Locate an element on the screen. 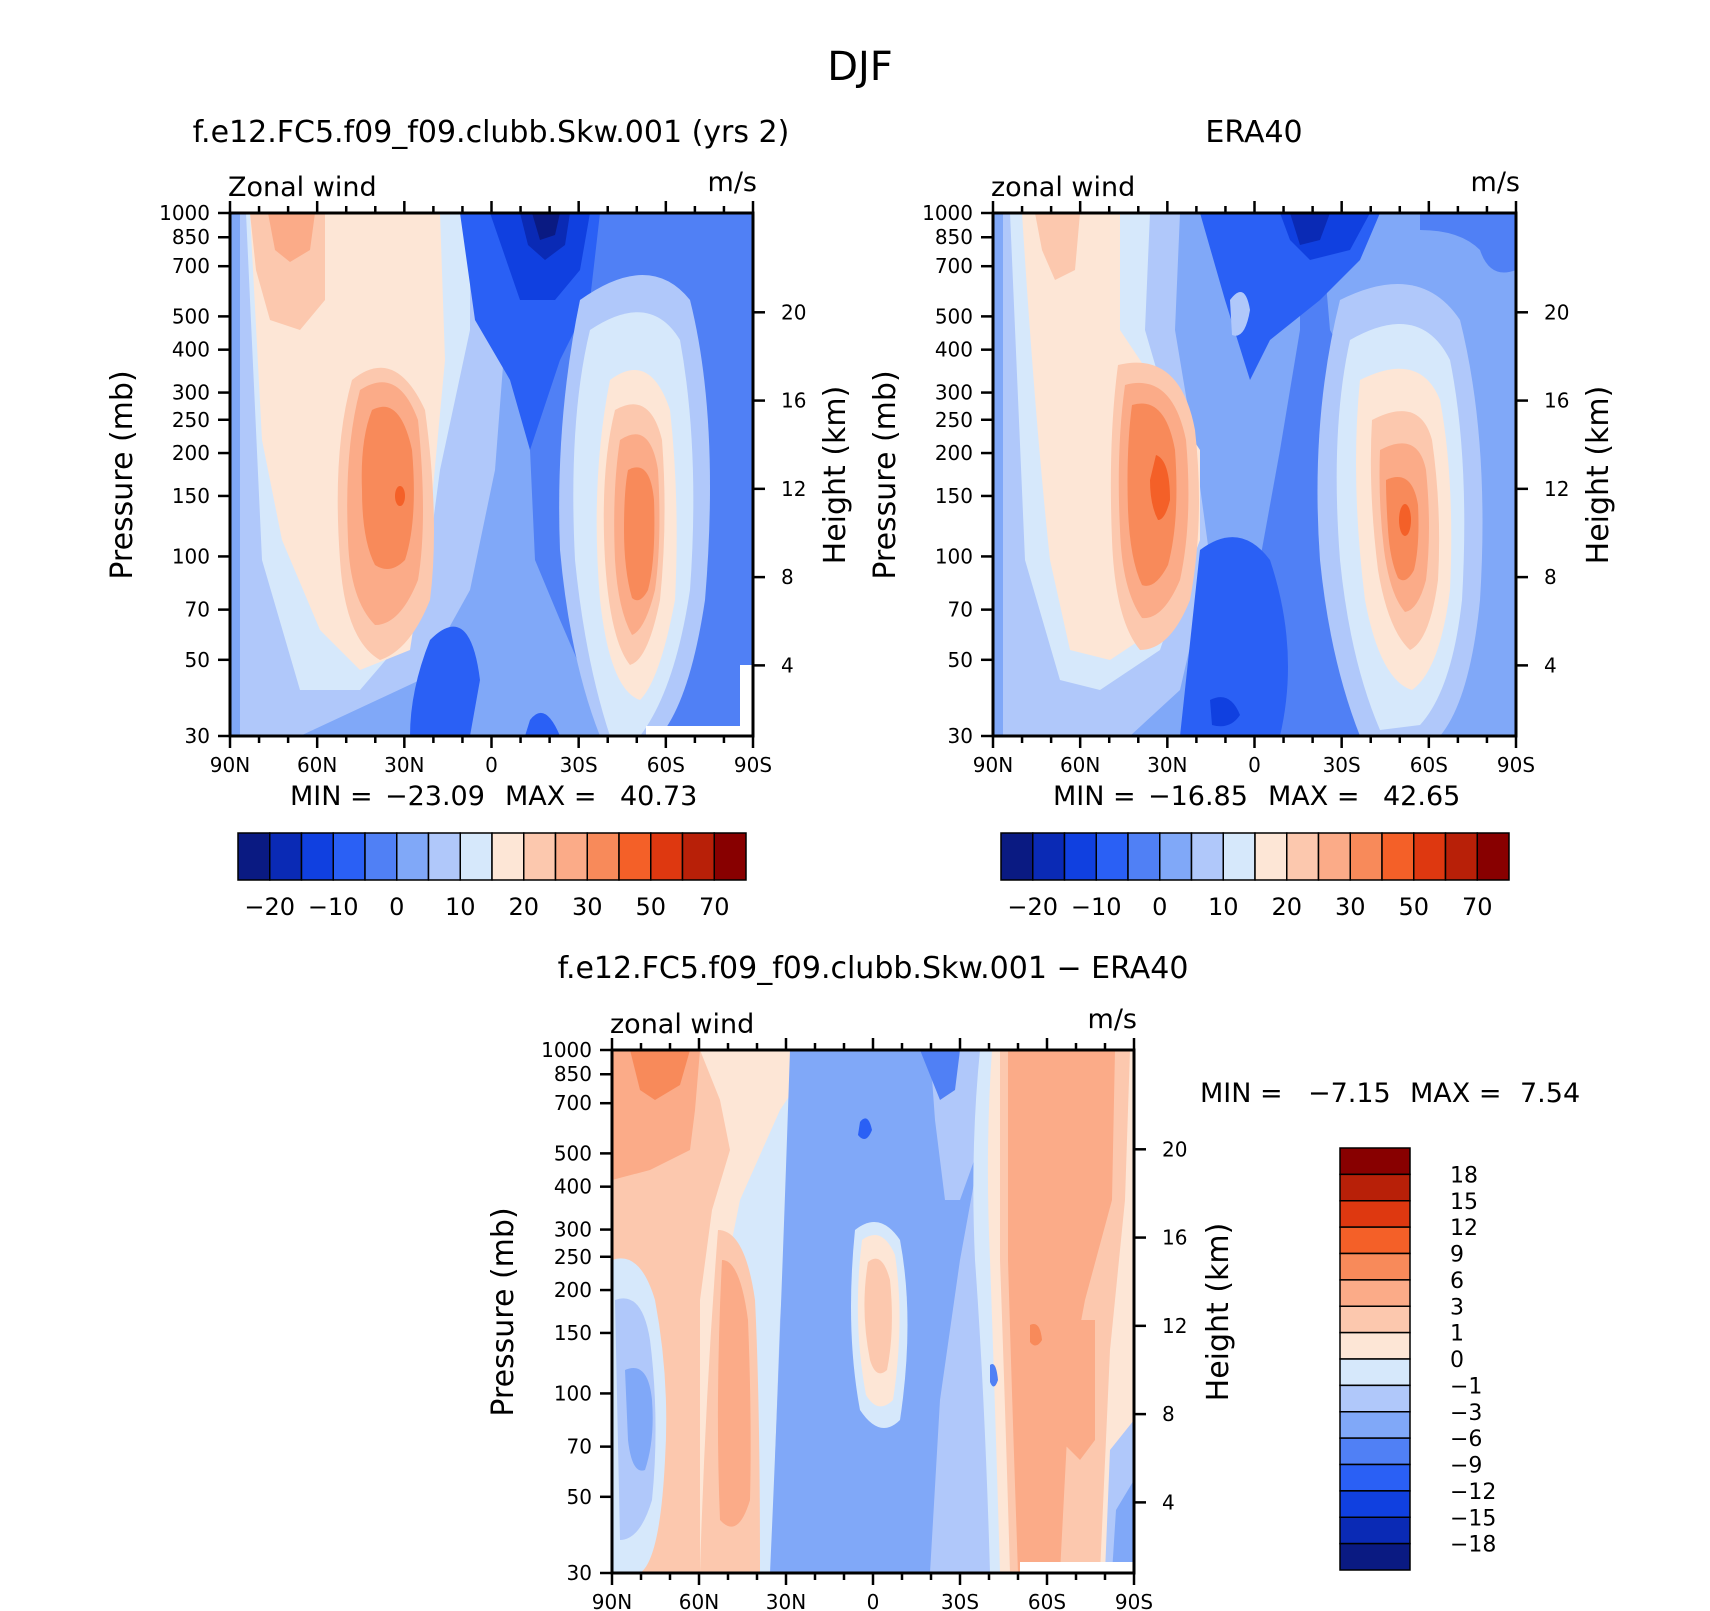 This screenshot has width=1710, height=1611. colorbar-label: 50 is located at coordinates (1413, 907).